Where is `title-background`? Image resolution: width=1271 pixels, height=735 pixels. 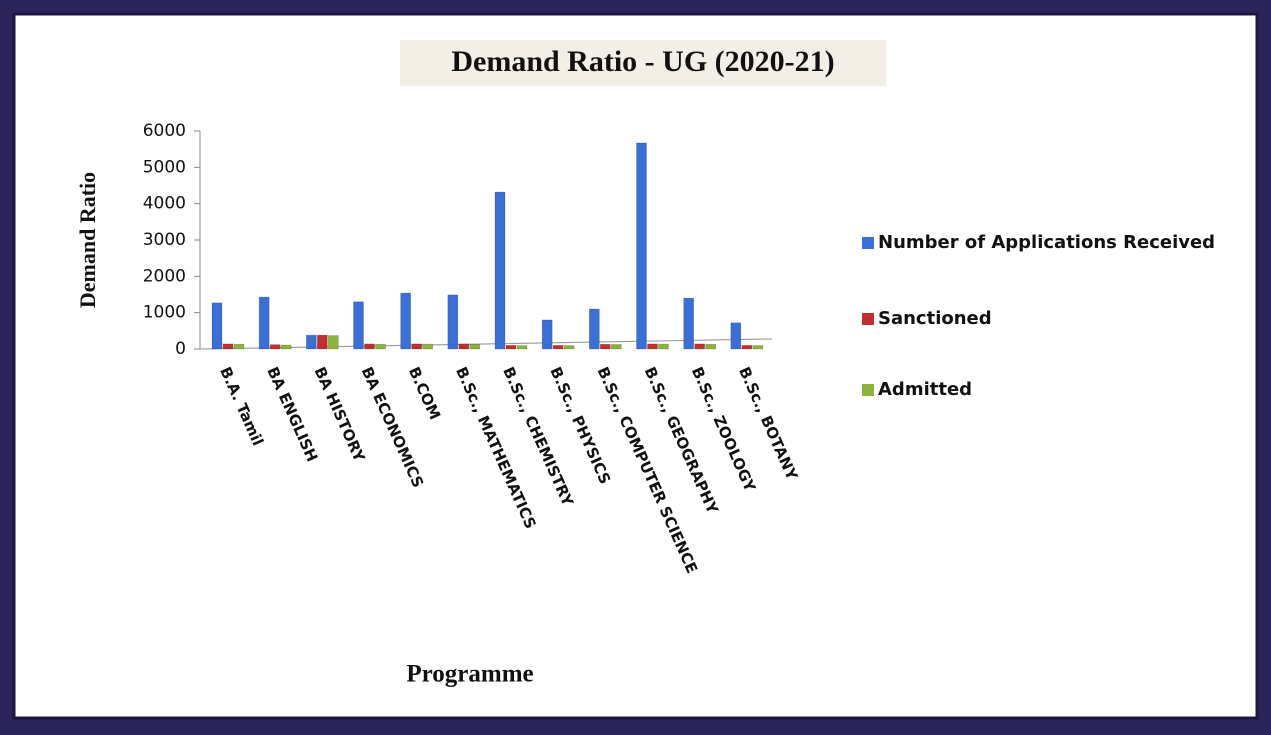
title-background is located at coordinates (643, 63).